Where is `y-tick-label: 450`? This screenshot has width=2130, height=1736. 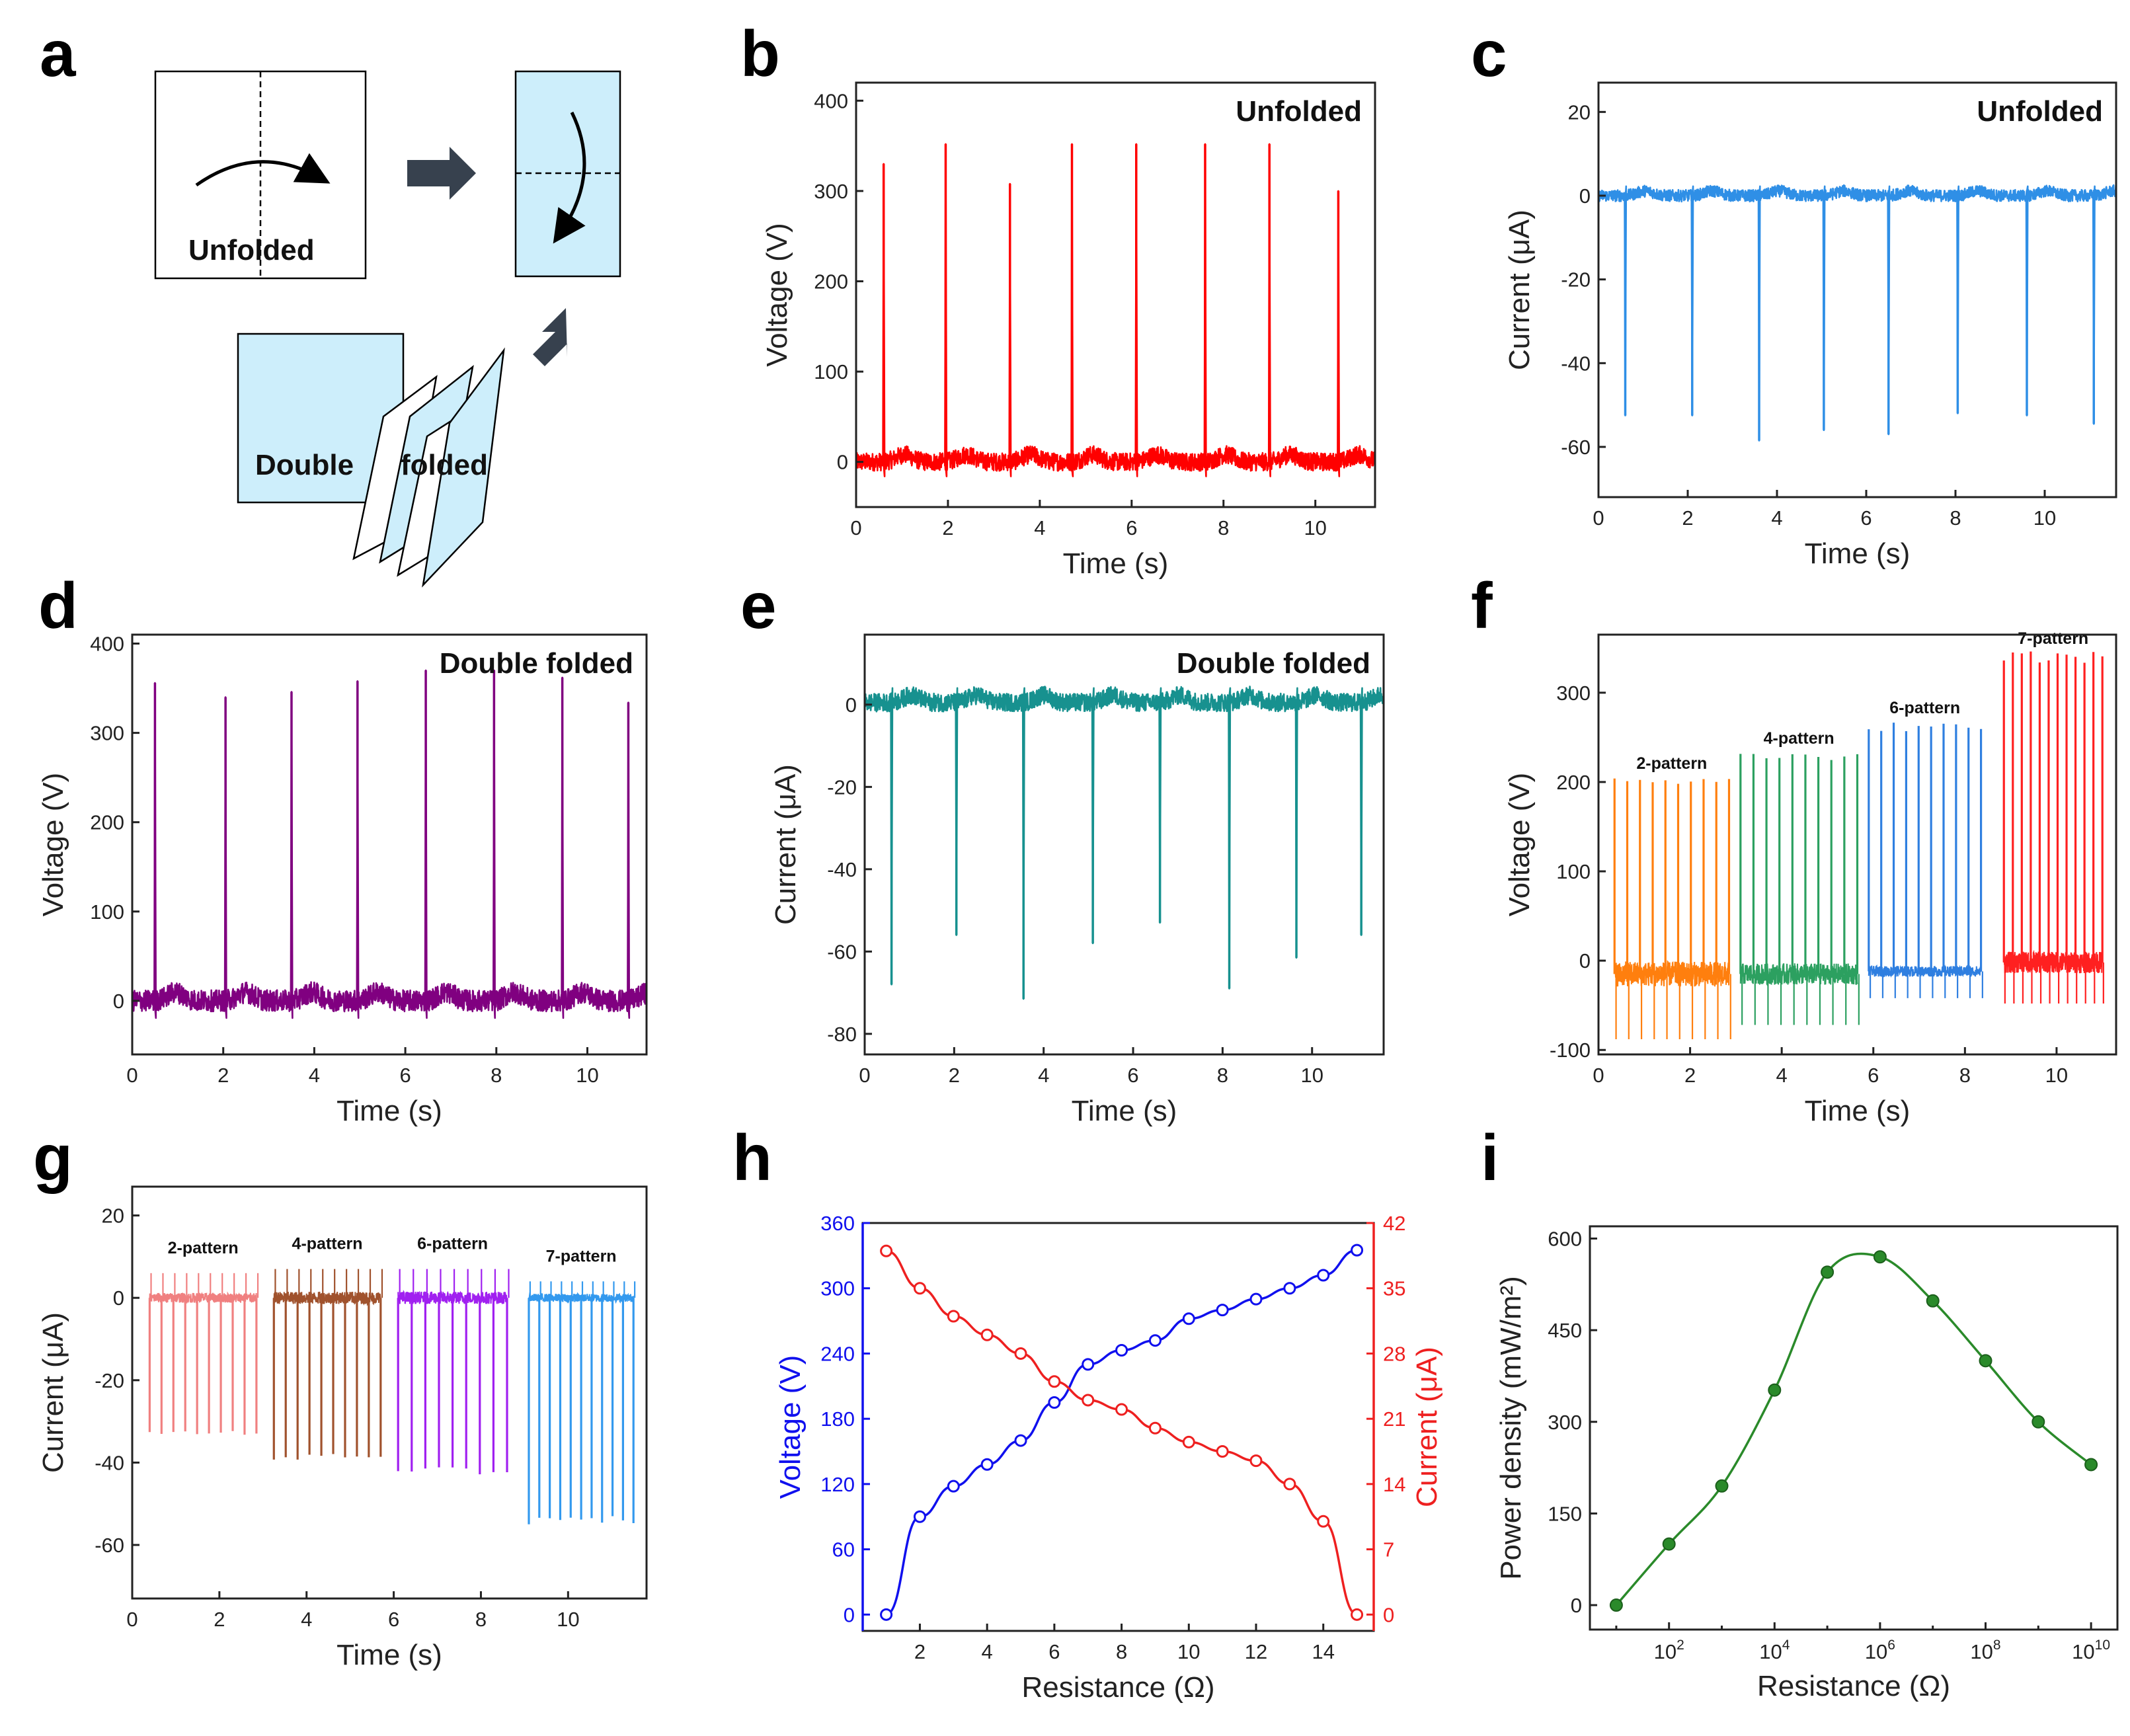 y-tick-label: 450 is located at coordinates (1565, 1331).